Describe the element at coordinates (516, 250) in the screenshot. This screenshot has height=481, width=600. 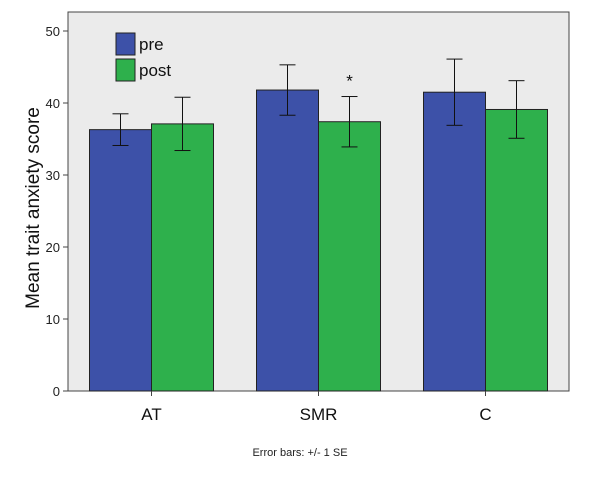
I see `bar-post-c` at that location.